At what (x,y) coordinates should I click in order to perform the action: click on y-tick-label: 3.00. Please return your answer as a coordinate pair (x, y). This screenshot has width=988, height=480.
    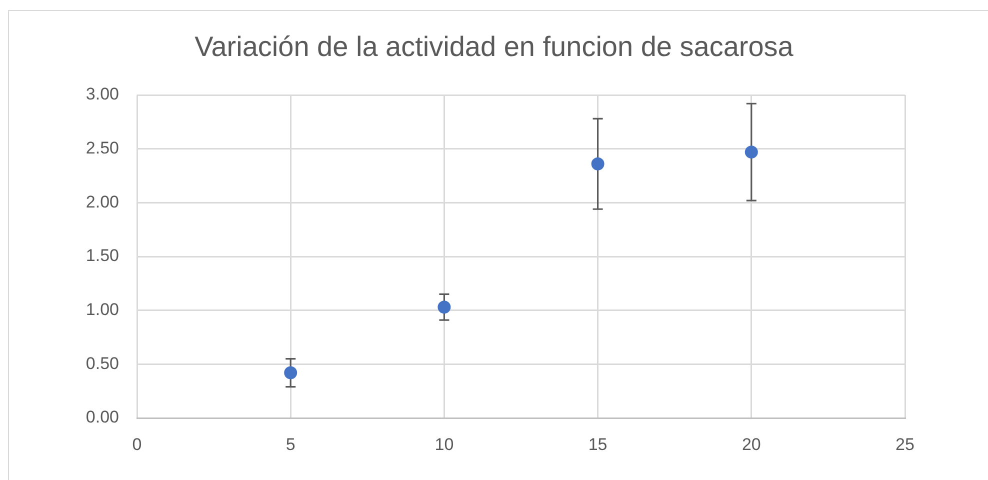
    Looking at the image, I should click on (102, 94).